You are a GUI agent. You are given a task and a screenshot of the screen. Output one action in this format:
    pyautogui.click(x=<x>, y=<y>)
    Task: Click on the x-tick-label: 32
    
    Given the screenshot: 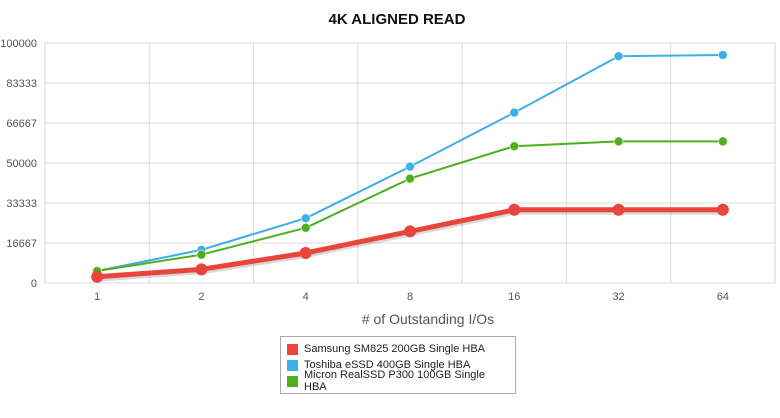 What is the action you would take?
    pyautogui.click(x=618, y=297)
    